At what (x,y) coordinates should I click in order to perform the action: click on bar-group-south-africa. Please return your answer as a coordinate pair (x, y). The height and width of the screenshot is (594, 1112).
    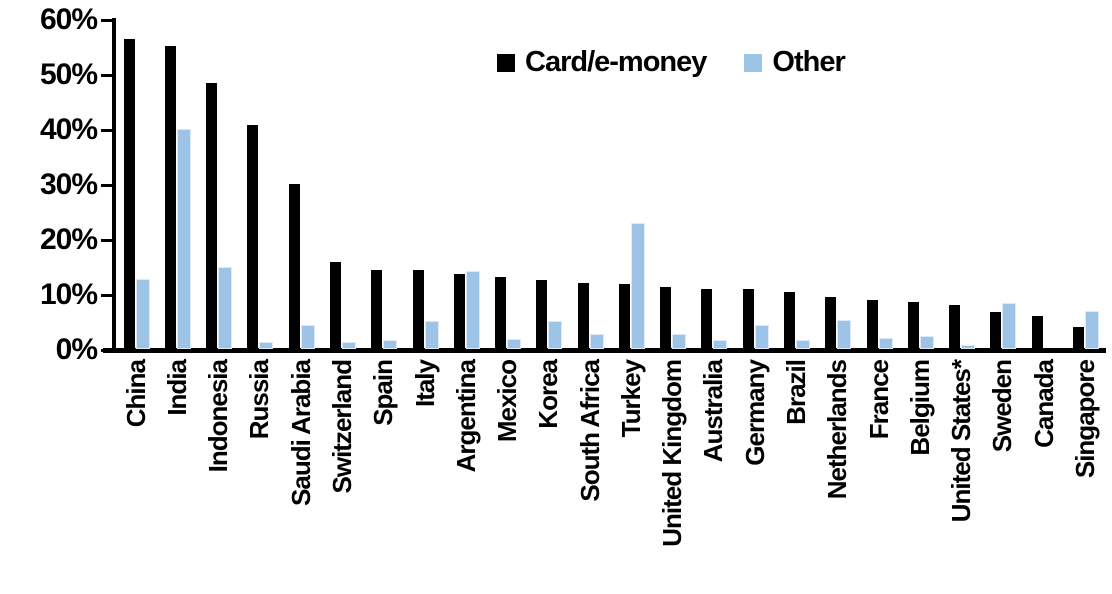
    Looking at the image, I should click on (589, 184).